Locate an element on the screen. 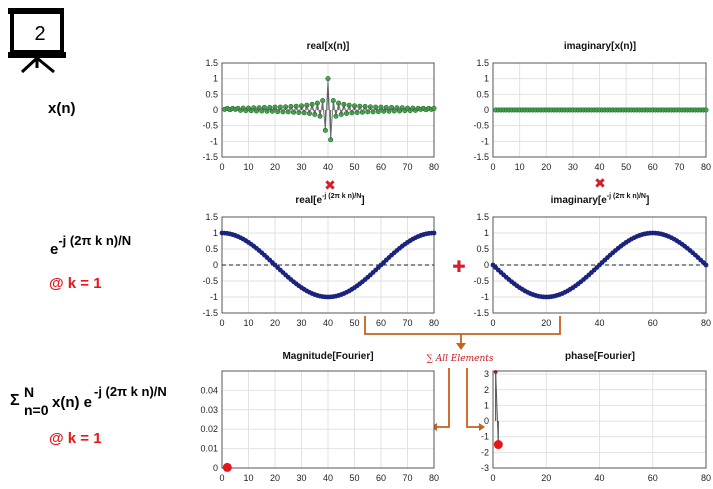  arrow-right-icon is located at coordinates (482, 427).